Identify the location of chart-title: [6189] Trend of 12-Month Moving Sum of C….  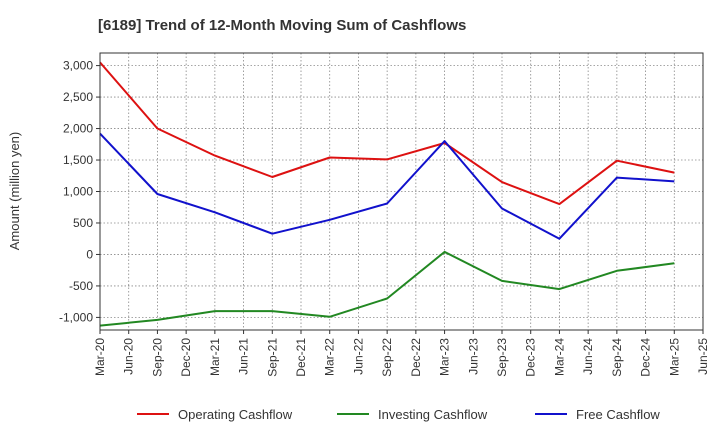
(282, 25).